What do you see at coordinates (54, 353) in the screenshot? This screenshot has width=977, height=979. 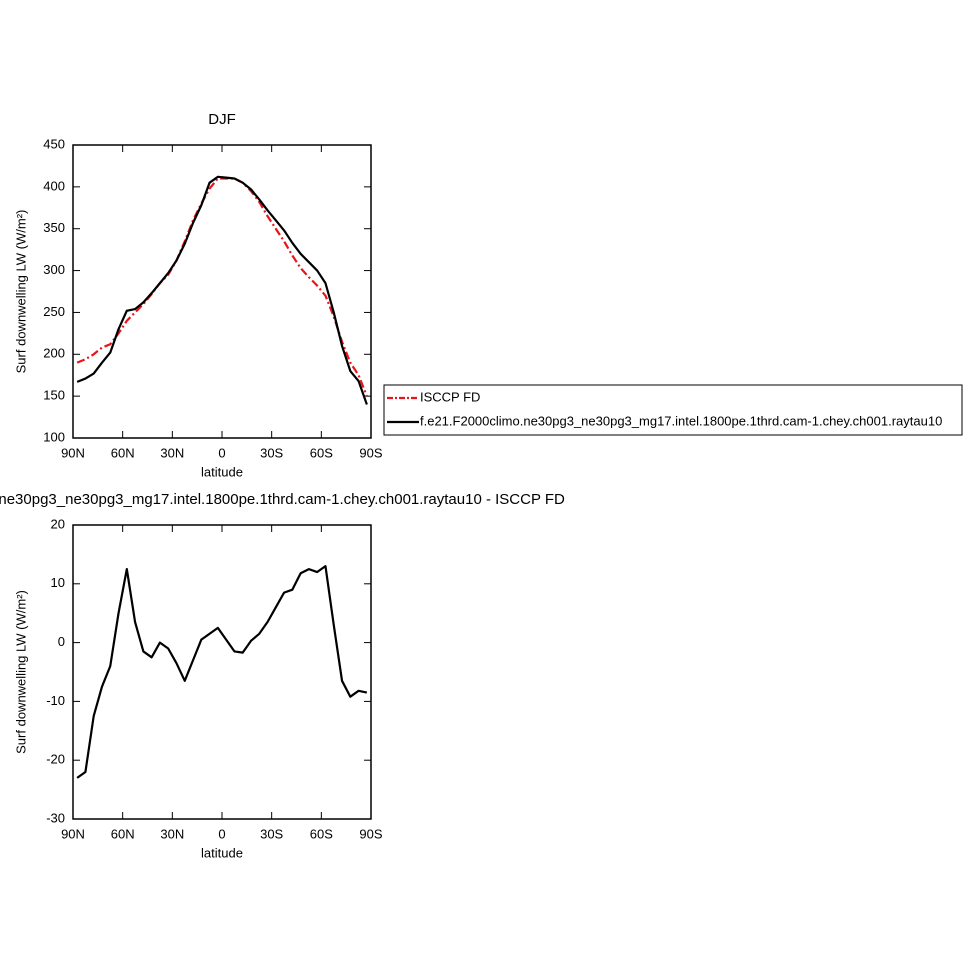 I see `y-tick-label: 200` at bounding box center [54, 353].